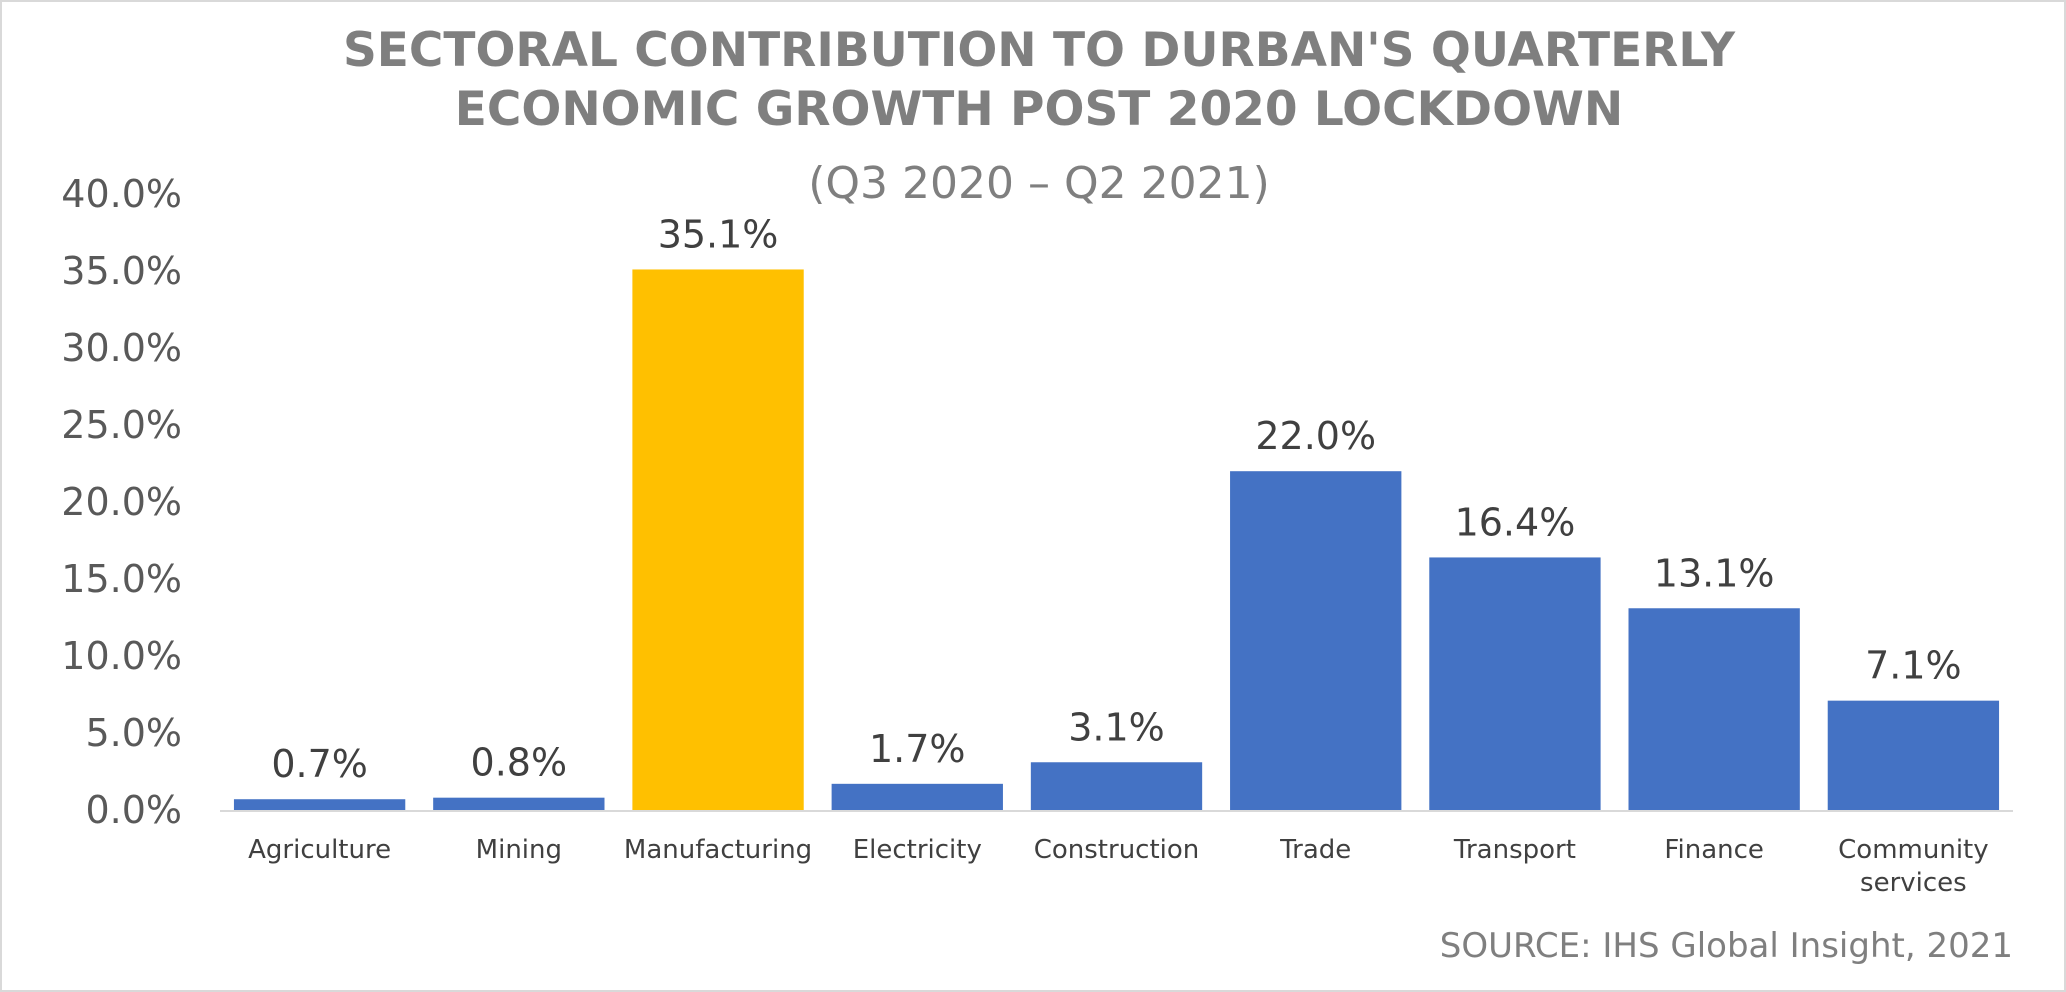  I want to click on x-tick-label: Community, so click(1913, 850).